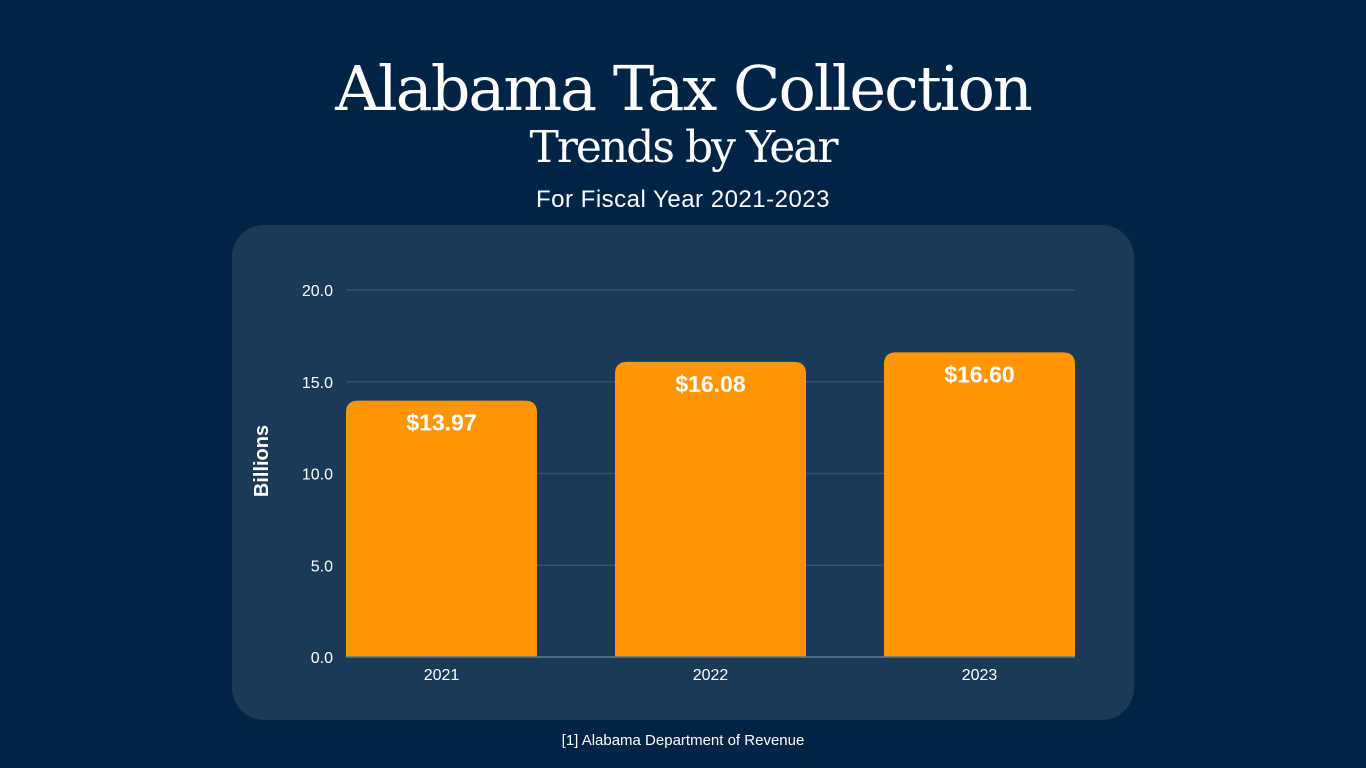 This screenshot has width=1366, height=768. What do you see at coordinates (710, 509) in the screenshot?
I see `bar-2022` at bounding box center [710, 509].